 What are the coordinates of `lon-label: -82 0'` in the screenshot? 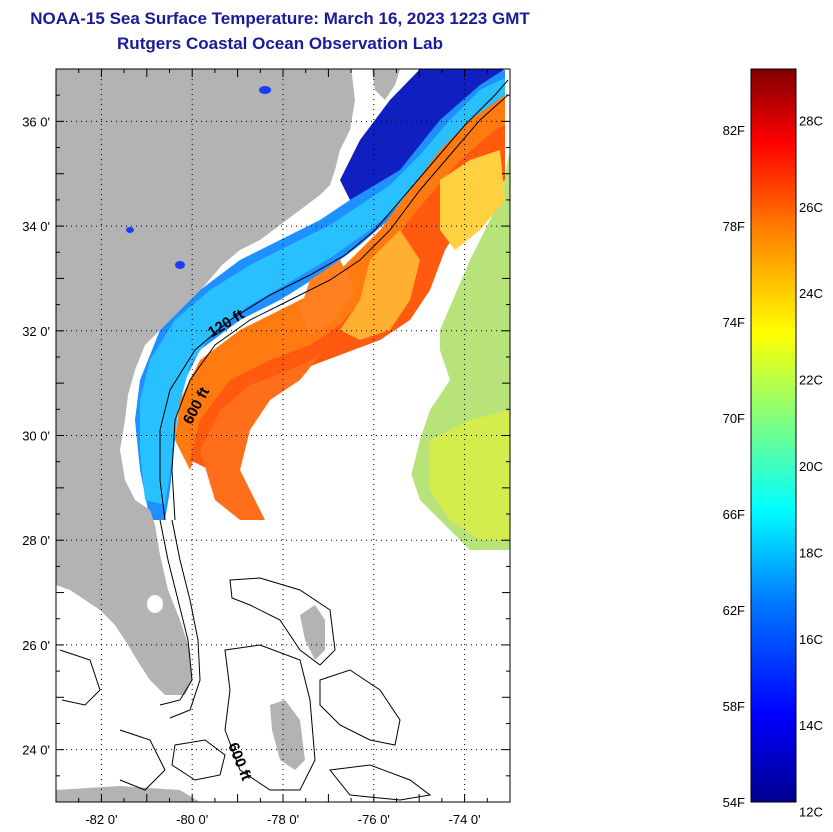 It's located at (101, 819).